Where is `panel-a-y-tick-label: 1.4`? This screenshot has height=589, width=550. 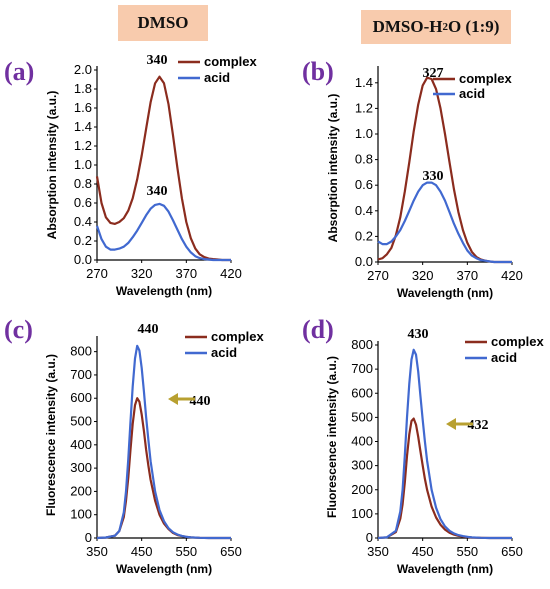 panel-a-y-tick-label: 1.4 is located at coordinates (83, 126).